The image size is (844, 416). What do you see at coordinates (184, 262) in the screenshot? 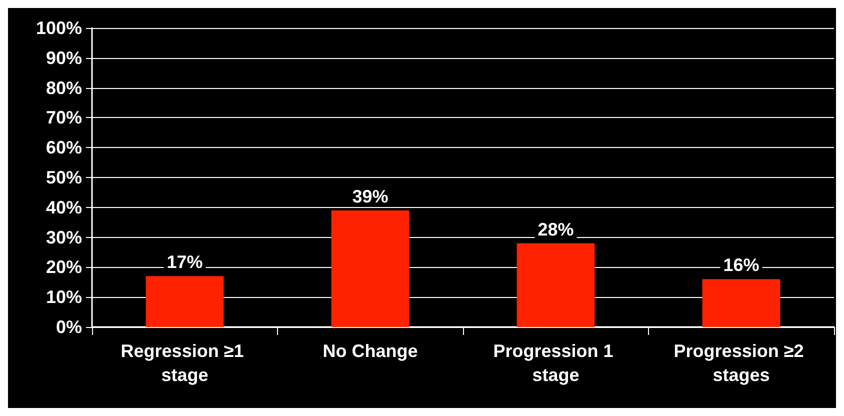
I see `data-label: 17%` at bounding box center [184, 262].